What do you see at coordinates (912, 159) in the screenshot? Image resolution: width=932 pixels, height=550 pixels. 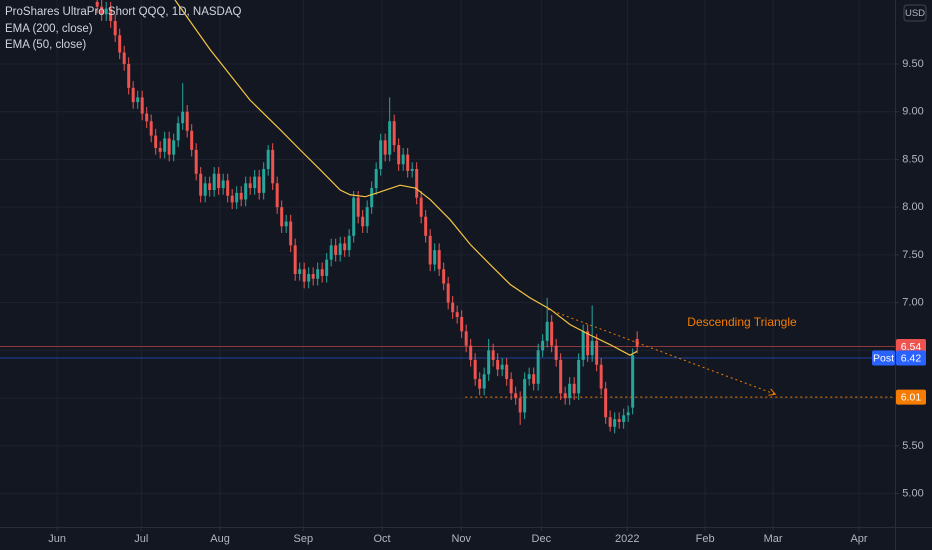 I see `y-tick-label: 8.50` at bounding box center [912, 159].